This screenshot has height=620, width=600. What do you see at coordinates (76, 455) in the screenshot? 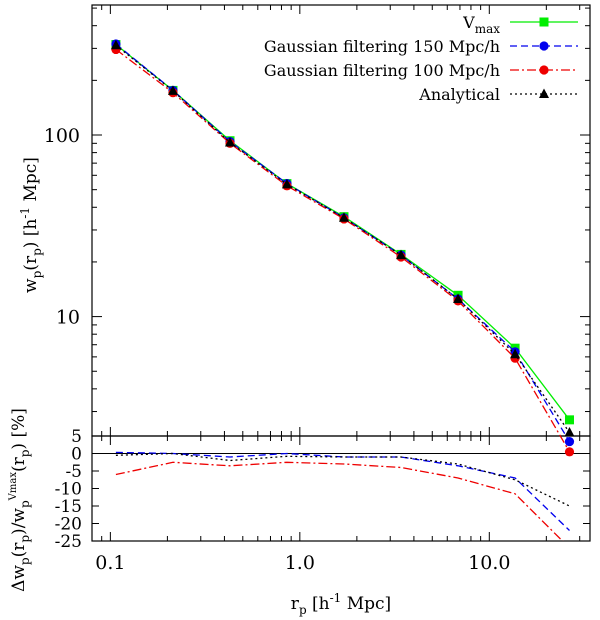
I see `residual-y-tick-label-1: 0` at bounding box center [76, 455].